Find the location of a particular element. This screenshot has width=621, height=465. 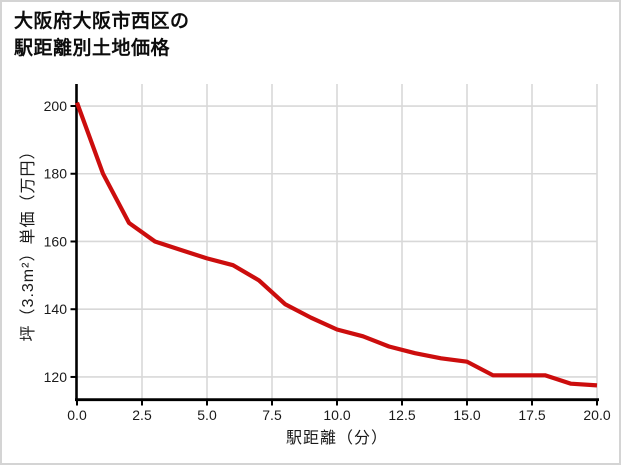

x-tick-label-20: 20.0 is located at coordinates (596, 415).